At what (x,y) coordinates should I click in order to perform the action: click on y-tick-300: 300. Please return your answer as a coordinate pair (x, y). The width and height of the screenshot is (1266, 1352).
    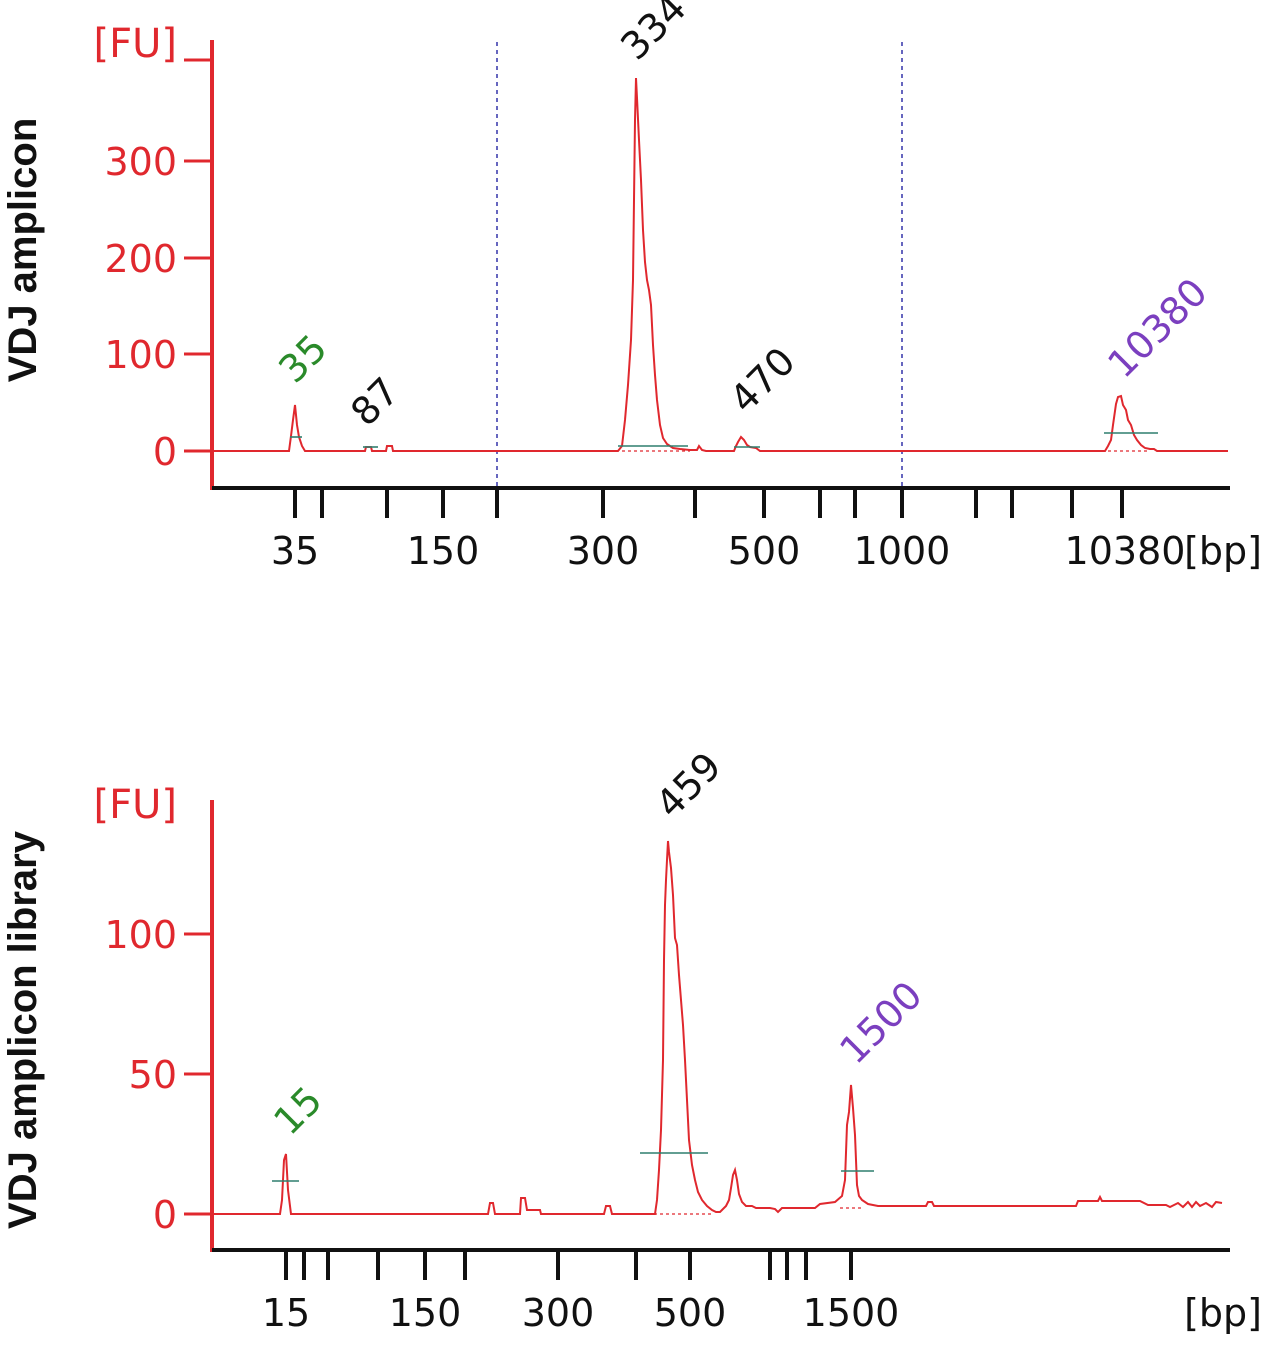
    Looking at the image, I should click on (158, 162).